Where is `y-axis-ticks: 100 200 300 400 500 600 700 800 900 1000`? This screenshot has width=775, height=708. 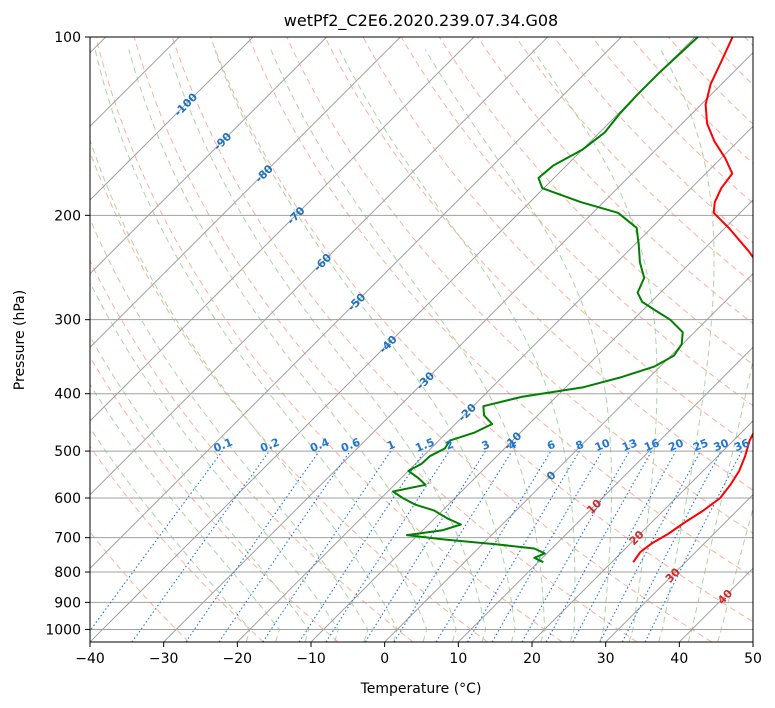 y-axis-ticks: 100 200 300 400 500 600 700 800 900 1000 is located at coordinates (67, 334).